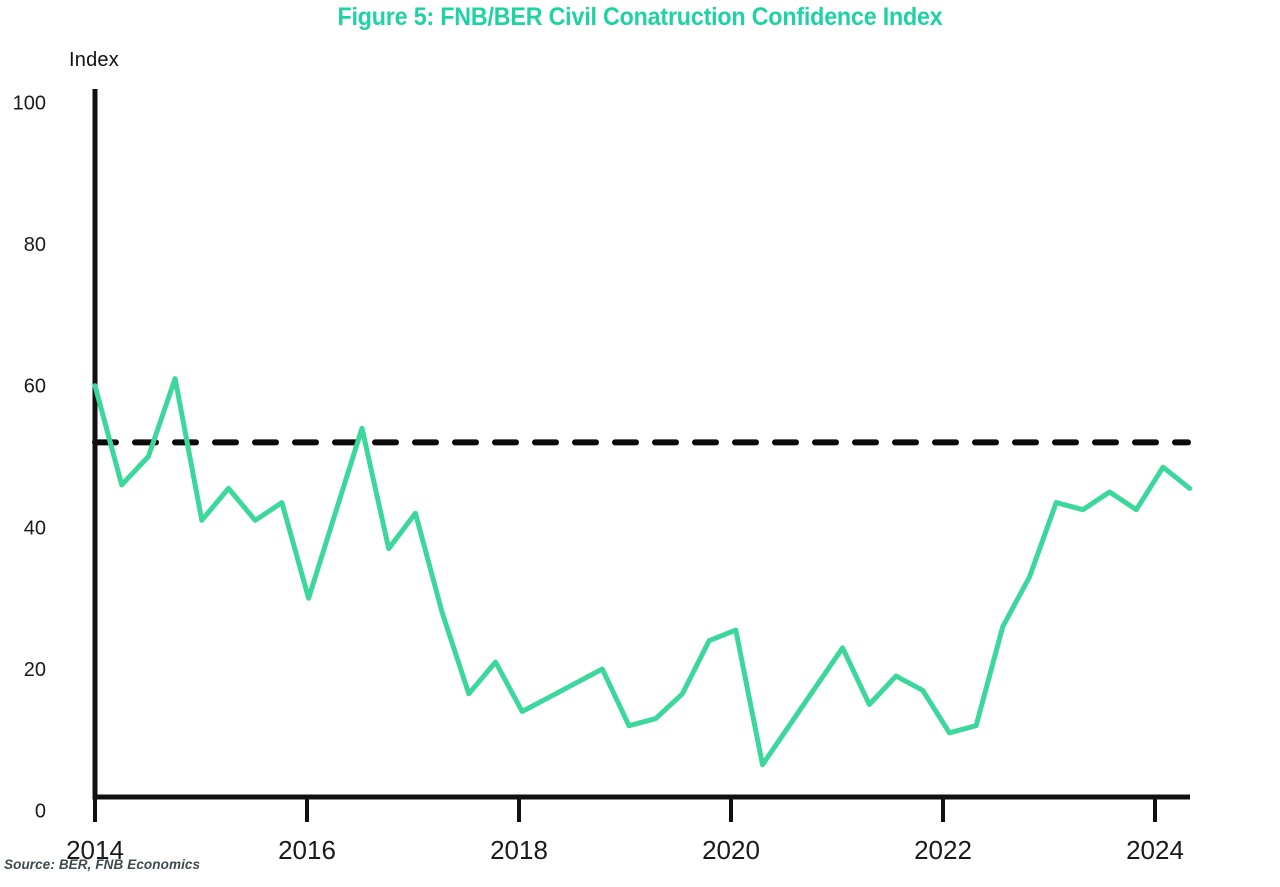 This screenshot has height=887, width=1280. What do you see at coordinates (35, 245) in the screenshot?
I see `y-tick-label: 80` at bounding box center [35, 245].